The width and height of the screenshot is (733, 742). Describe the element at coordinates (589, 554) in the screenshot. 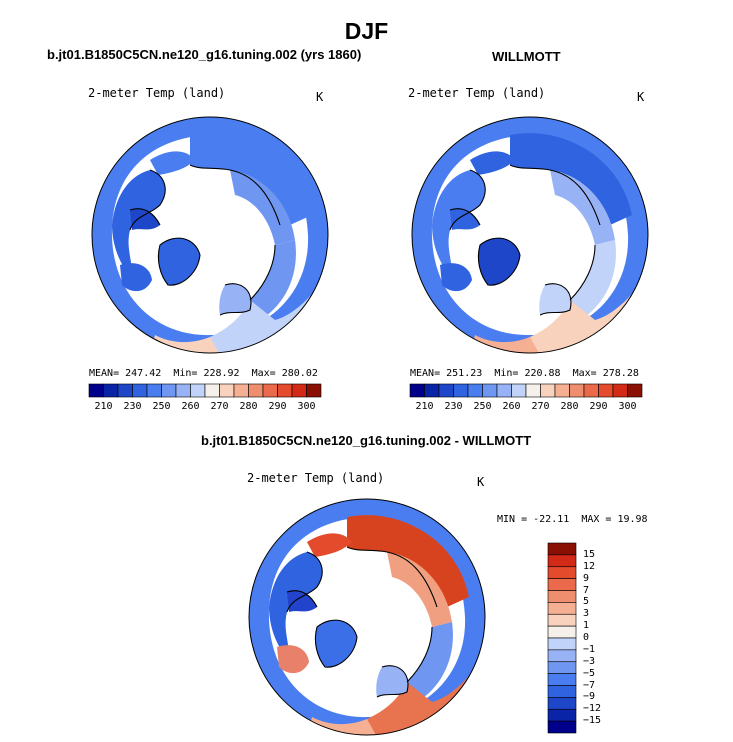

I see `colorbar-tick-label: 15` at that location.